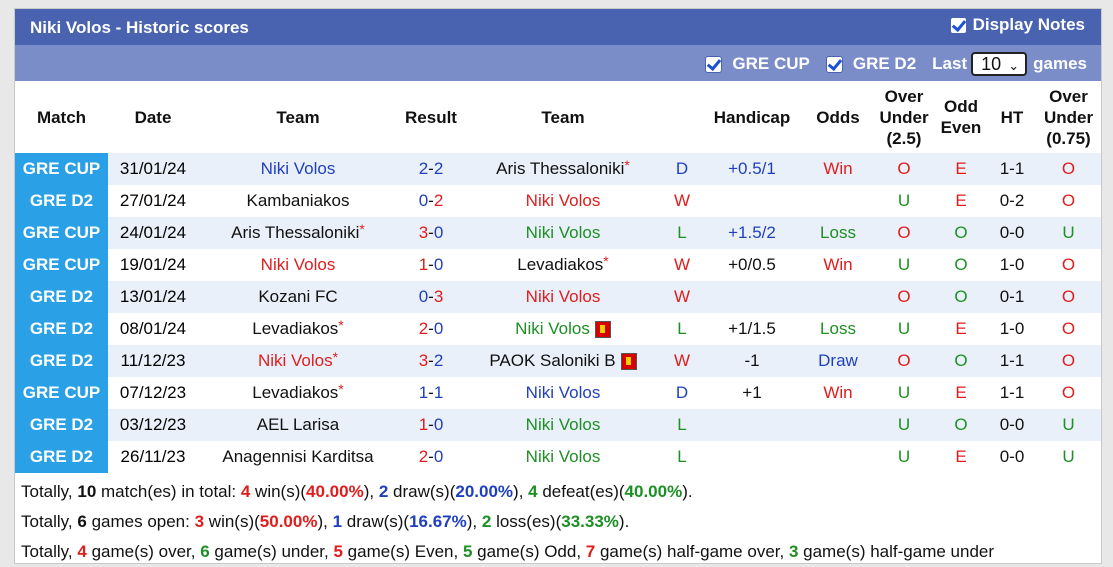 The height and width of the screenshot is (567, 1113). What do you see at coordinates (423, 360) in the screenshot?
I see `home-score: 3` at bounding box center [423, 360].